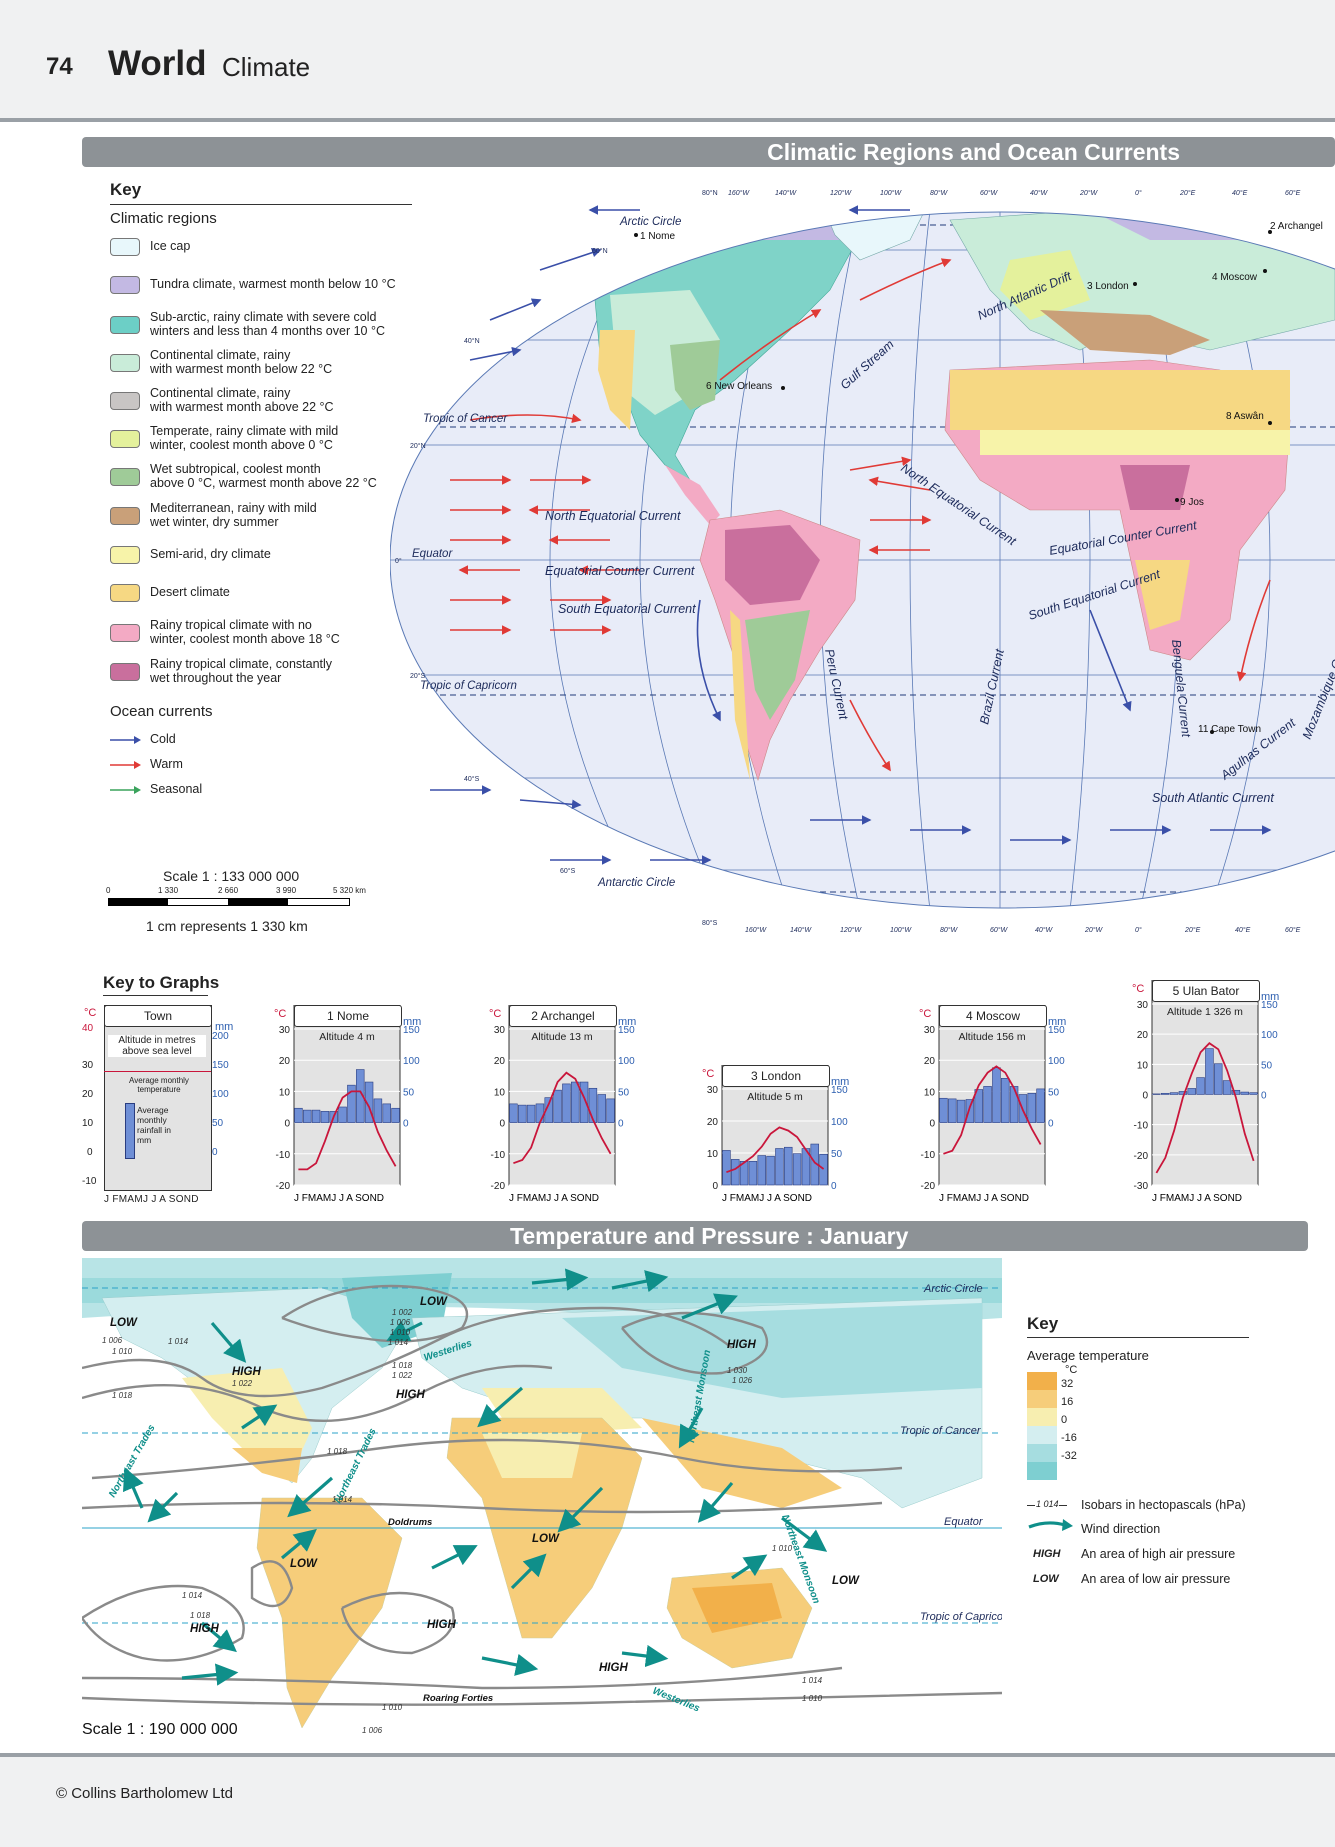  Describe the element at coordinates (242, 1383) in the screenshot. I see `isobar-value: 1 022` at that location.